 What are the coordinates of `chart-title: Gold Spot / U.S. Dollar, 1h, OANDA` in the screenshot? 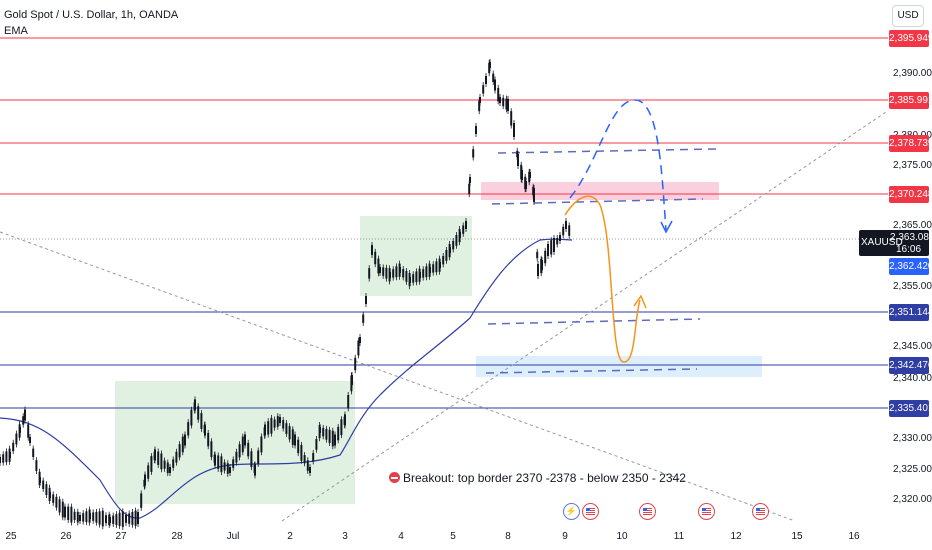 It's located at (91, 15).